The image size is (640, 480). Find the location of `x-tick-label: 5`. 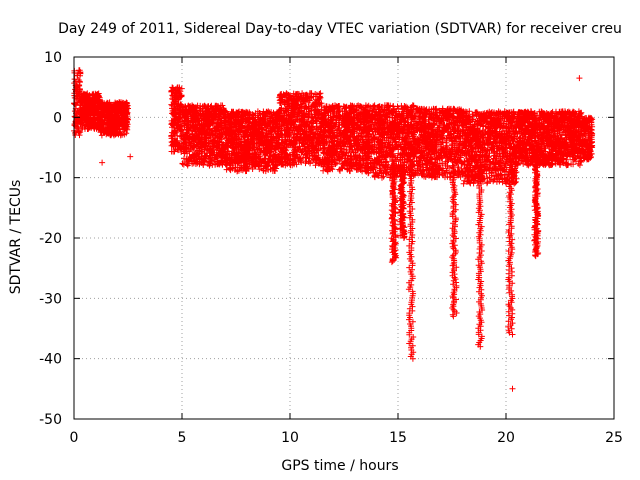

x-tick-label: 5 is located at coordinates (182, 438).